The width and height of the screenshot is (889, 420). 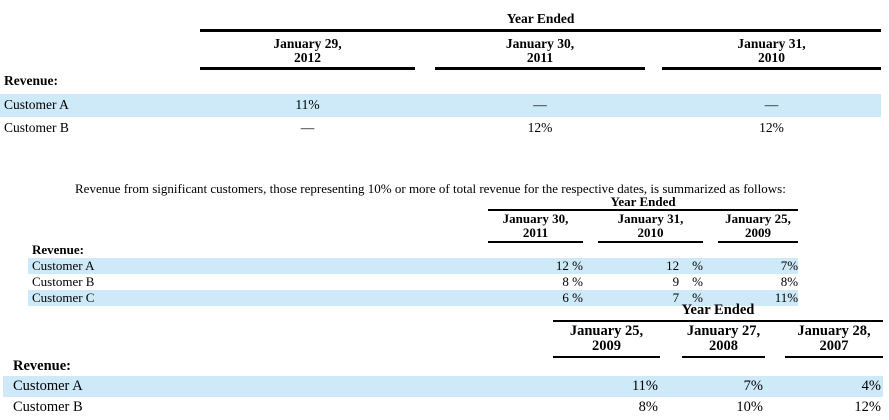 What do you see at coordinates (443, 386) in the screenshot?
I see `table-row-customer-a: Customer A 11% 7% 4%` at bounding box center [443, 386].